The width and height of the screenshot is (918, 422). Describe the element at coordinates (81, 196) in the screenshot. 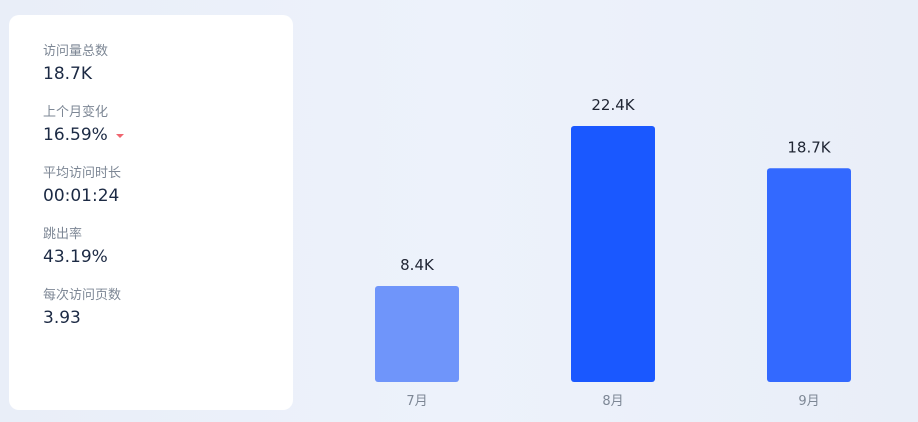

I see `stat-value: 00:01:24` at that location.